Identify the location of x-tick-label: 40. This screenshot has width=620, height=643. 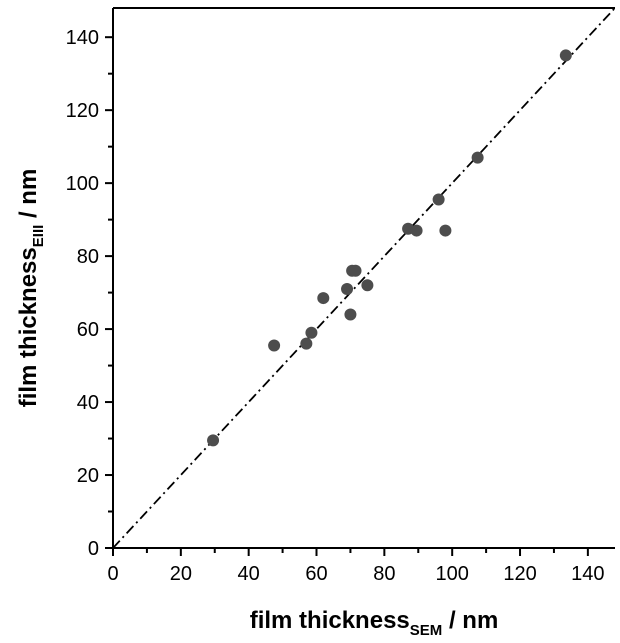
(249, 574).